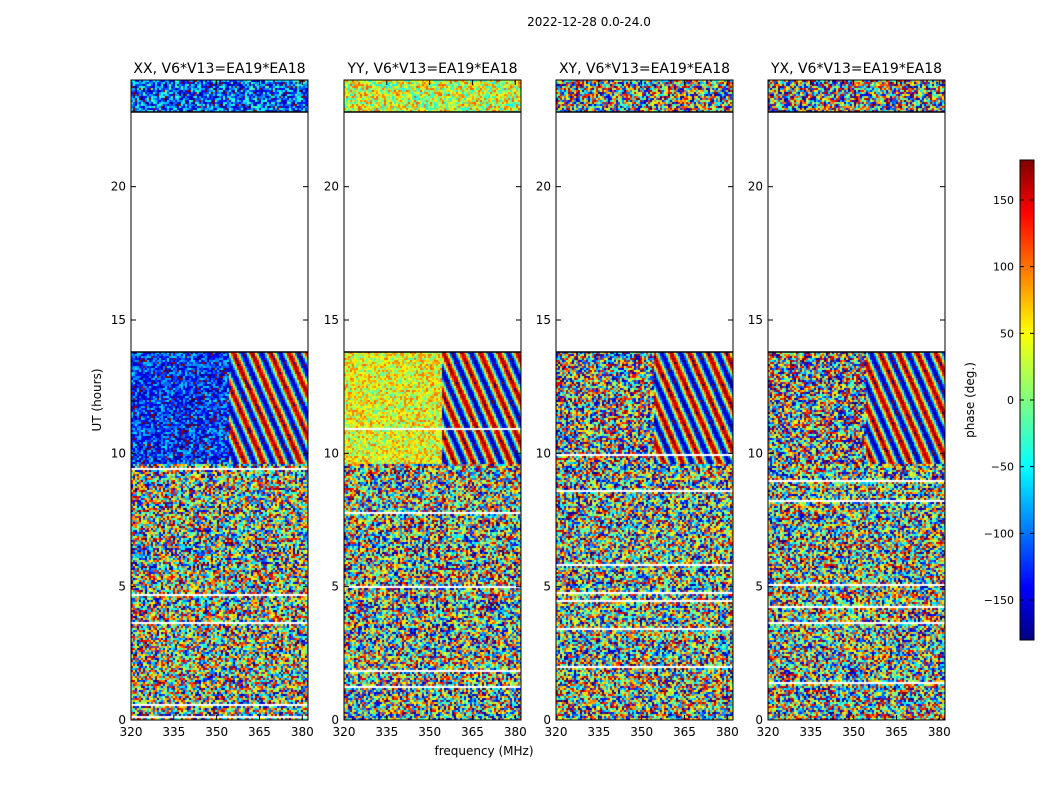  Describe the element at coordinates (970, 400) in the screenshot. I see `colorbar-label: phase (deg.)` at that location.